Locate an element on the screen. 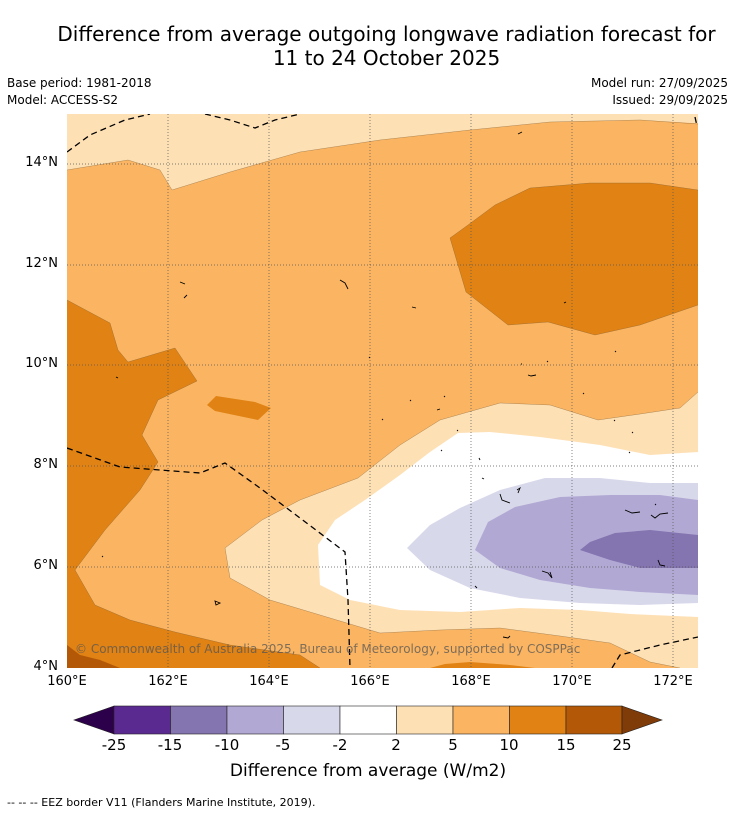 The image size is (736, 816). colorbar-extend-max is located at coordinates (642, 720).